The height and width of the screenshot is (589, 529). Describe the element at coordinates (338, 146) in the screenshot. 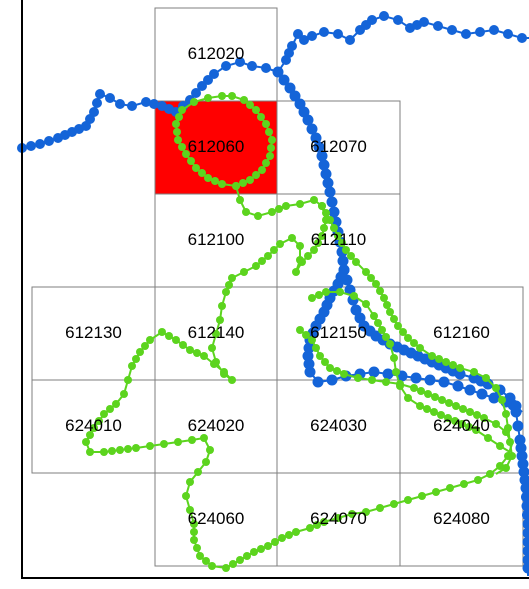

I see `cell-label-612070: 612070` at that location.